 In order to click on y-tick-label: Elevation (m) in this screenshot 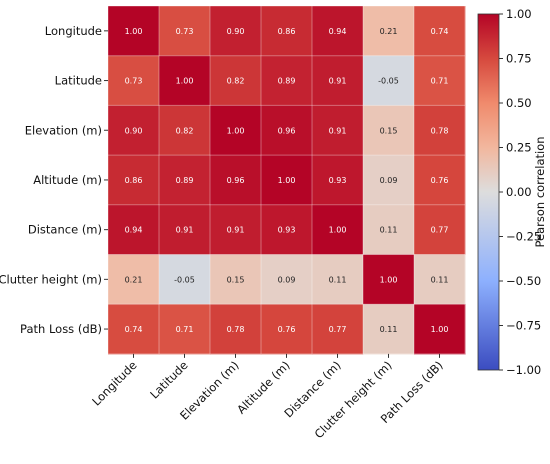, I will do `click(63, 130)`.